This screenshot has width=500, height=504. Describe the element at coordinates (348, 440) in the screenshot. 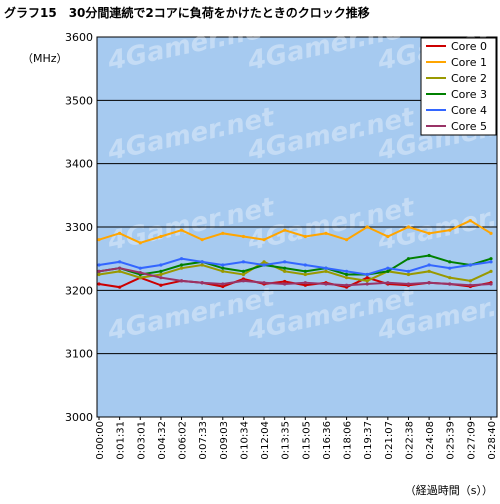

I see `x-tick-label-12: 0:18:06` at that location.